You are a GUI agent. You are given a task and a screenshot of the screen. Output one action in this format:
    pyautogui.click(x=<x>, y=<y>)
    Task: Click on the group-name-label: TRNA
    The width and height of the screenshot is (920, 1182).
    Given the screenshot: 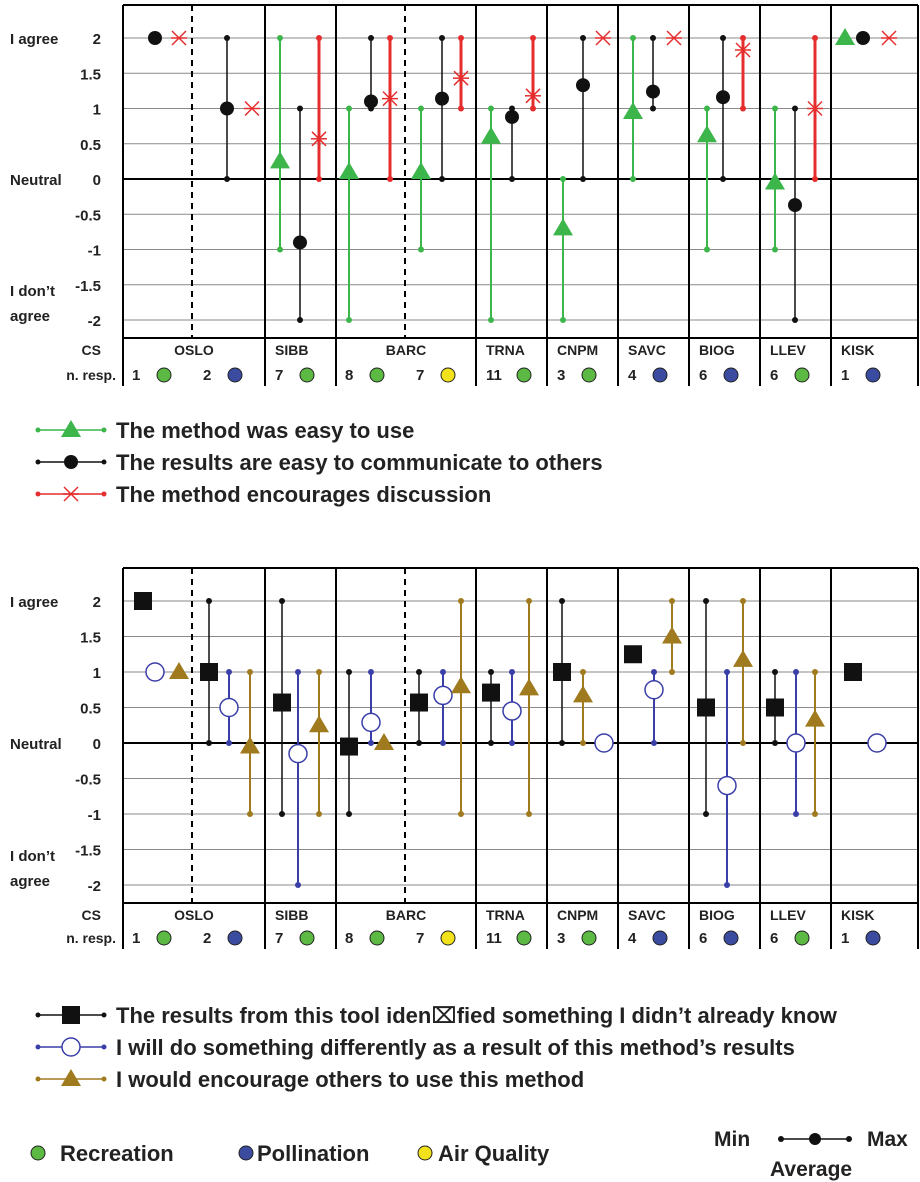 What is the action you would take?
    pyautogui.click(x=505, y=915)
    